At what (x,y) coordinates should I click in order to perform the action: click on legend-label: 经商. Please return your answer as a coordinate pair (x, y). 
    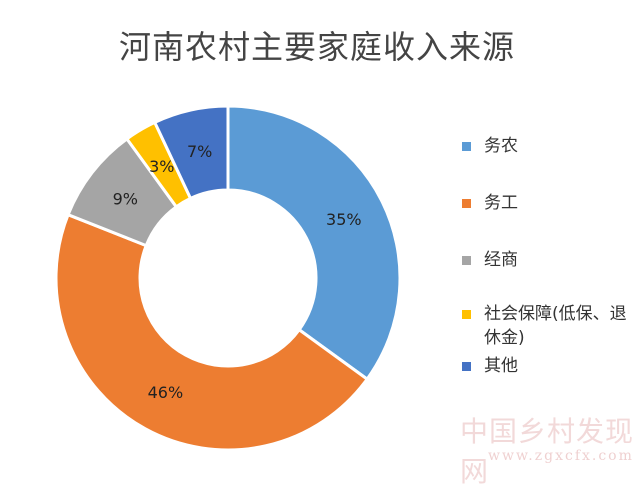
    Looking at the image, I should click on (501, 260).